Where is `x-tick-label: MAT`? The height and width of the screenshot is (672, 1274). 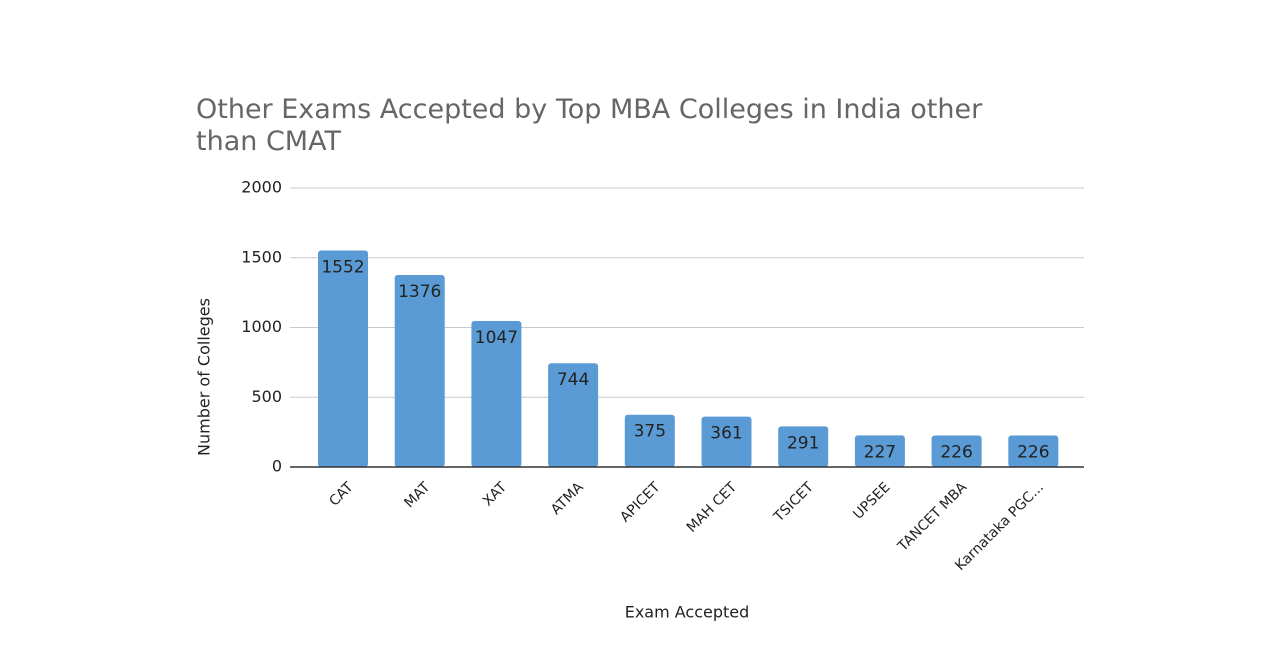 x-tick-label: MAT is located at coordinates (417, 495).